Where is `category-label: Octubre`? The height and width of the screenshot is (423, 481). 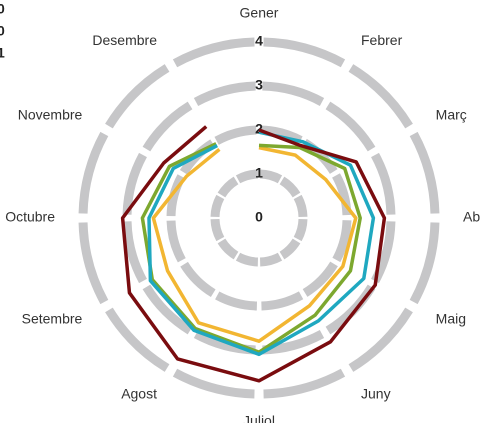 category-label: Octubre is located at coordinates (30, 217).